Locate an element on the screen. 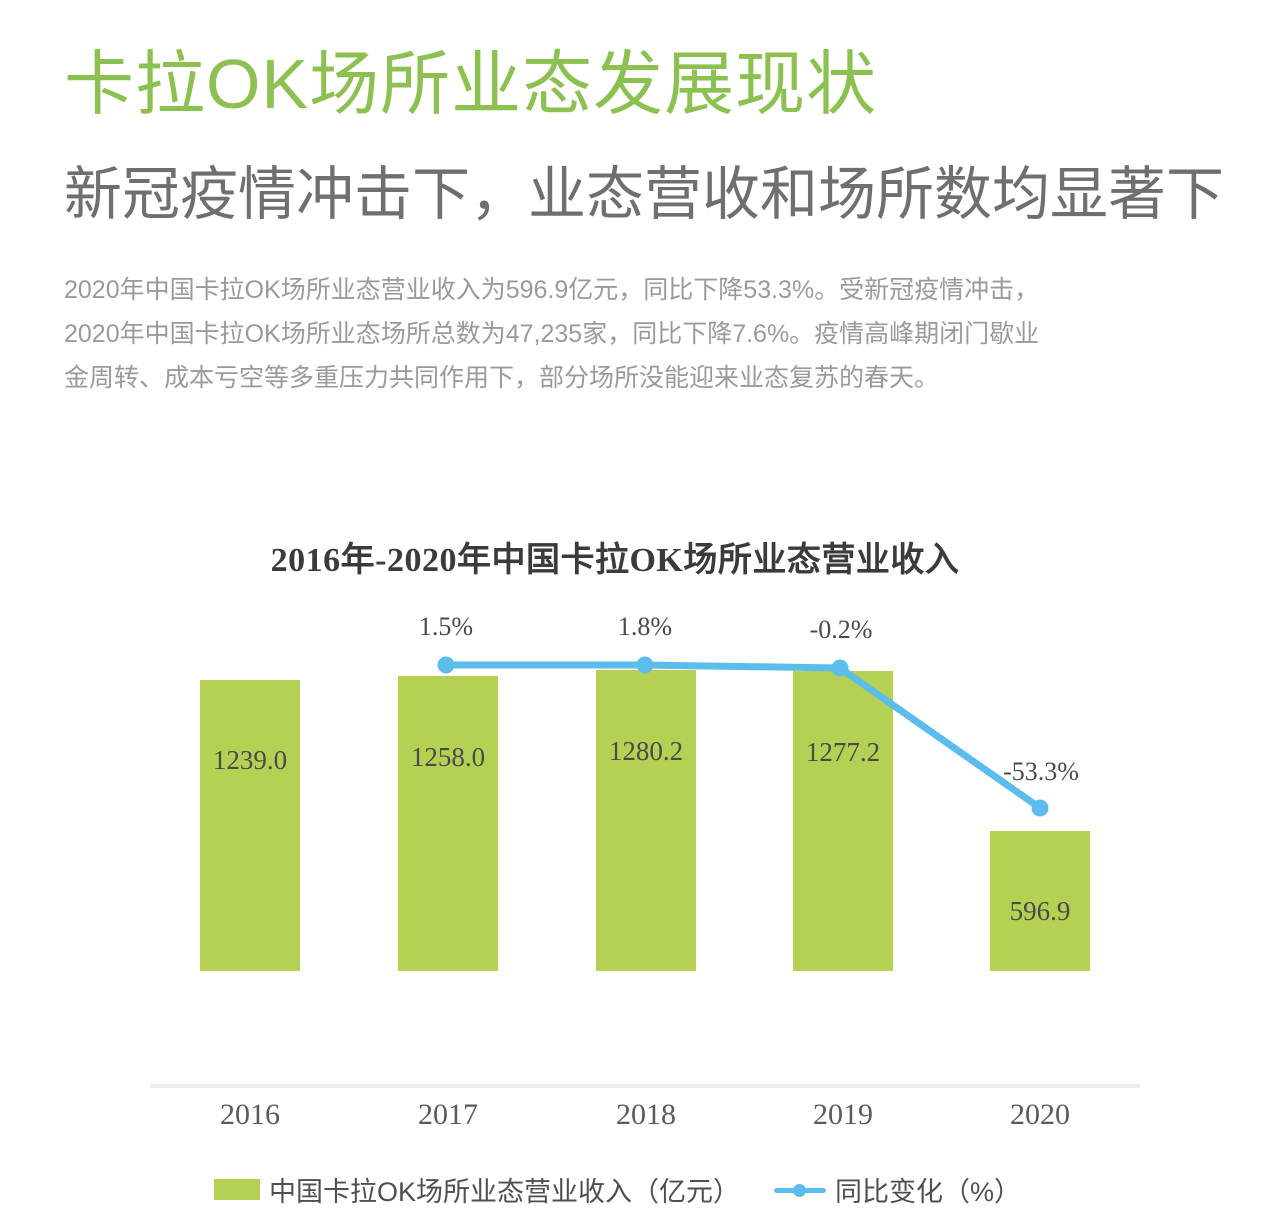 The height and width of the screenshot is (1224, 1280). legend-bar-swatch-icon is located at coordinates (236, 1189).